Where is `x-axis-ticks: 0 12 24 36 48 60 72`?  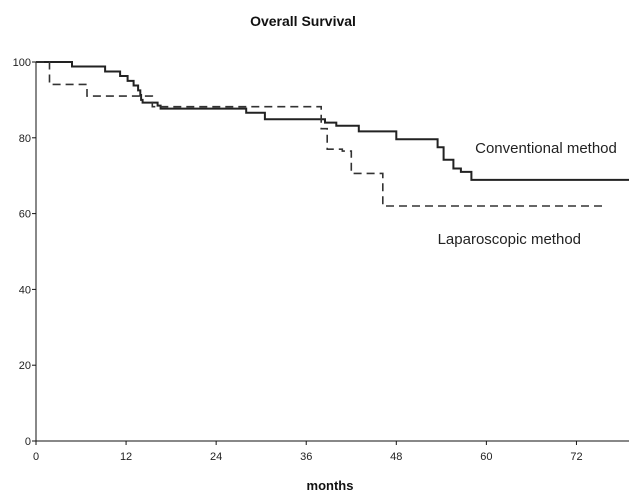
x-axis-ticks: 0 12 24 36 48 60 72 is located at coordinates (308, 452).